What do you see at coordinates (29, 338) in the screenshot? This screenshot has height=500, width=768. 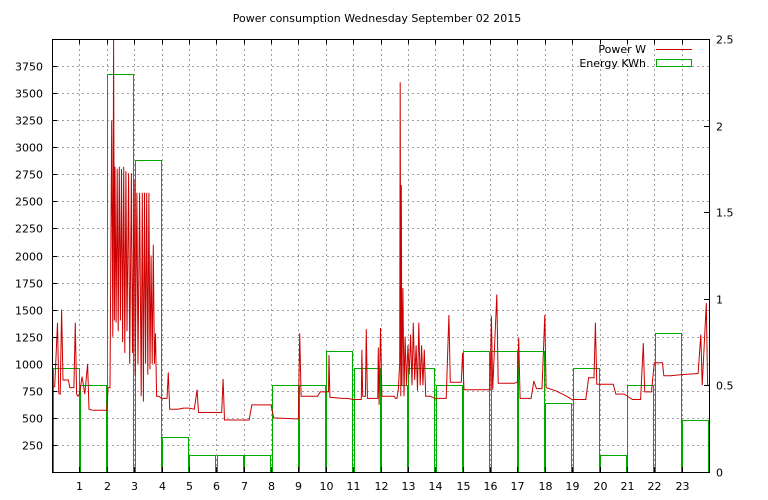 I see `y-tick-label: 1250` at bounding box center [29, 338].